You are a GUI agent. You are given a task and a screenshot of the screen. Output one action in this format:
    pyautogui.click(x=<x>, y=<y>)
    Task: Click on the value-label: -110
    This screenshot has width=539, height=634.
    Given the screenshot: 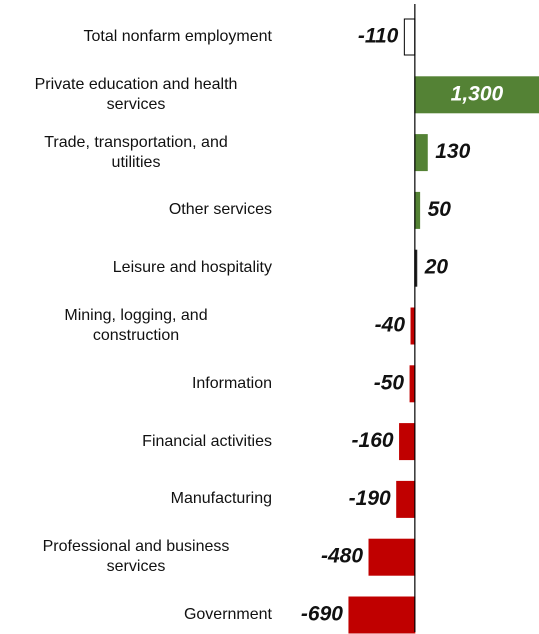 What is the action you would take?
    pyautogui.click(x=378, y=36)
    